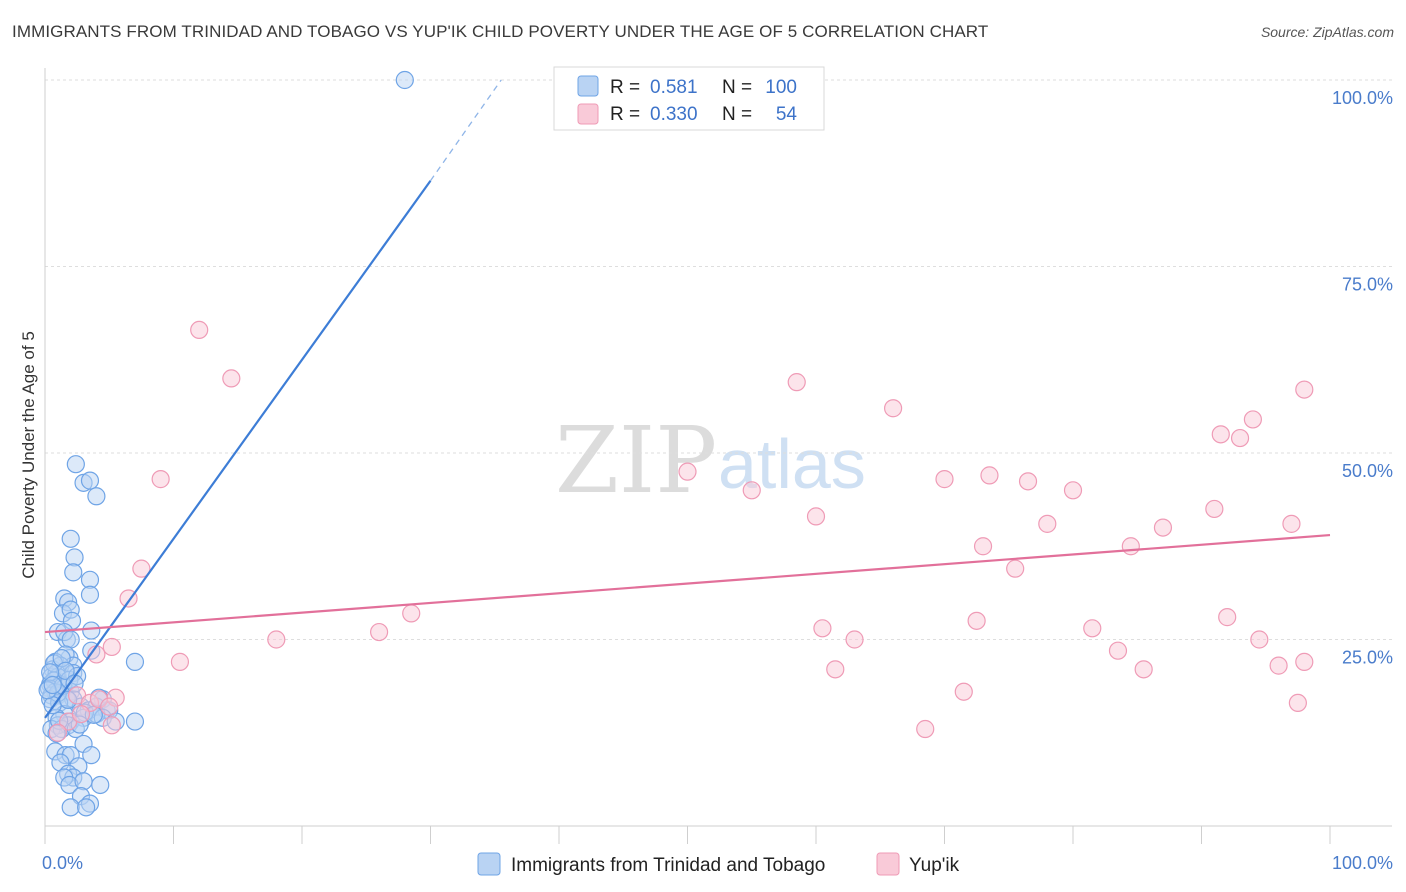 The width and height of the screenshot is (1406, 892). What do you see at coordinates (625, 114) in the screenshot?
I see `legend-r-label-2: R =` at bounding box center [625, 114].